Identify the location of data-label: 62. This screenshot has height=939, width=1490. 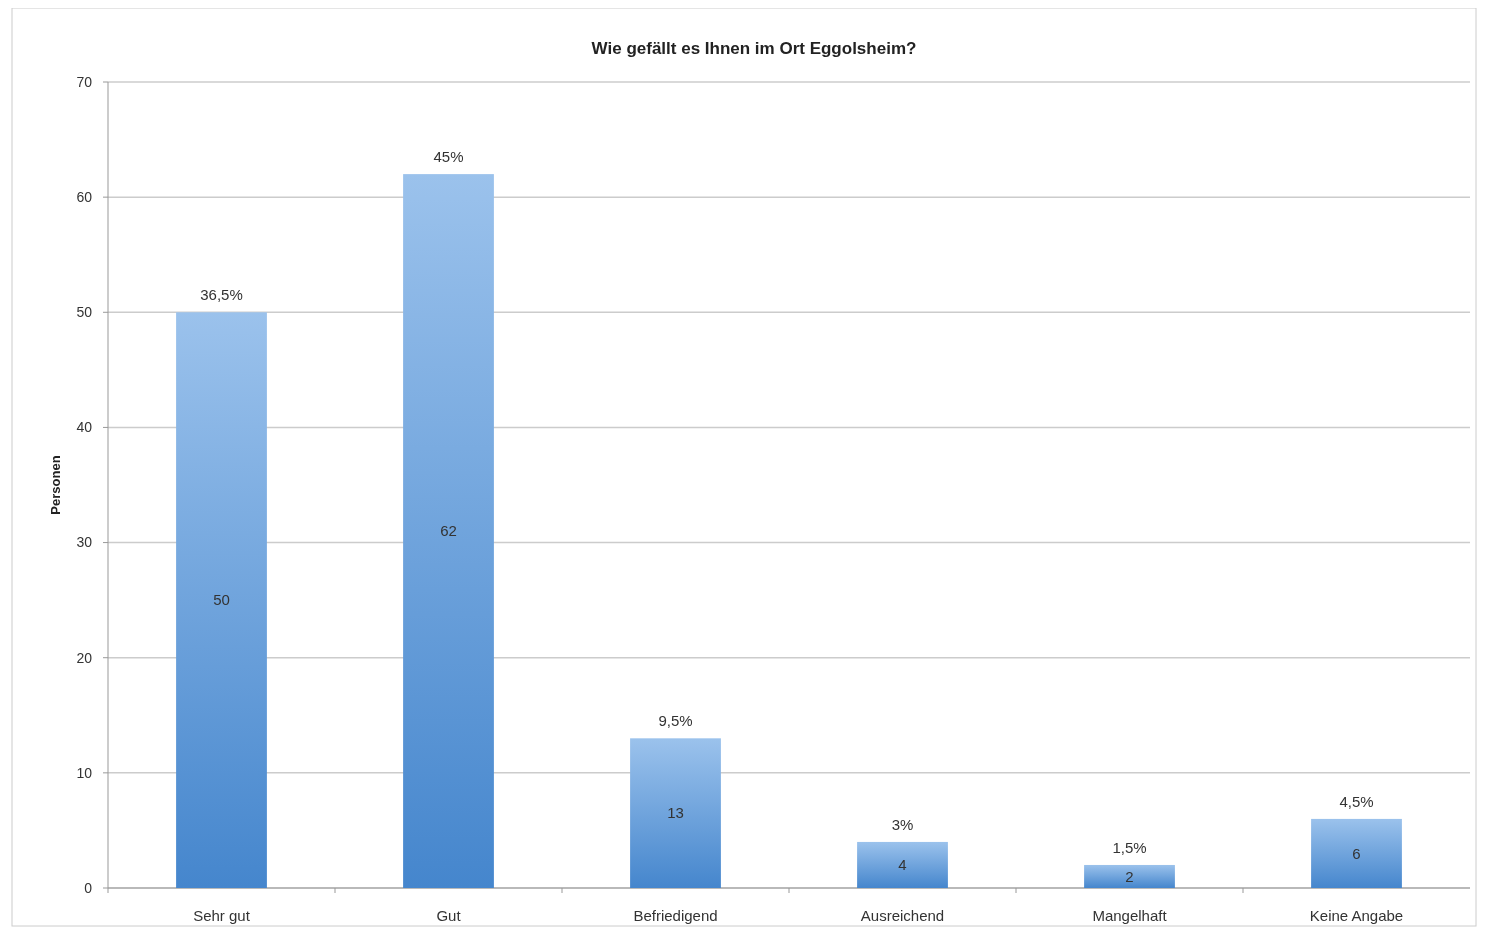
(448, 531).